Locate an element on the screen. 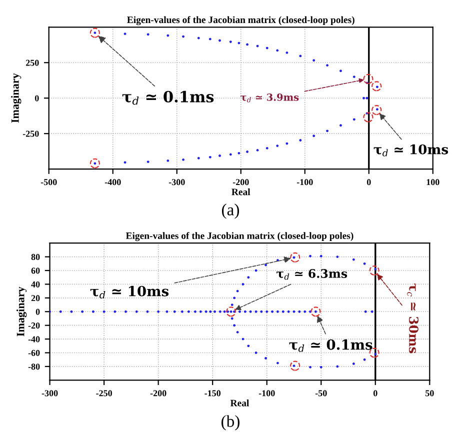  annotation: τ$_{c}$ ≃ 30ms is located at coordinates (412, 319).